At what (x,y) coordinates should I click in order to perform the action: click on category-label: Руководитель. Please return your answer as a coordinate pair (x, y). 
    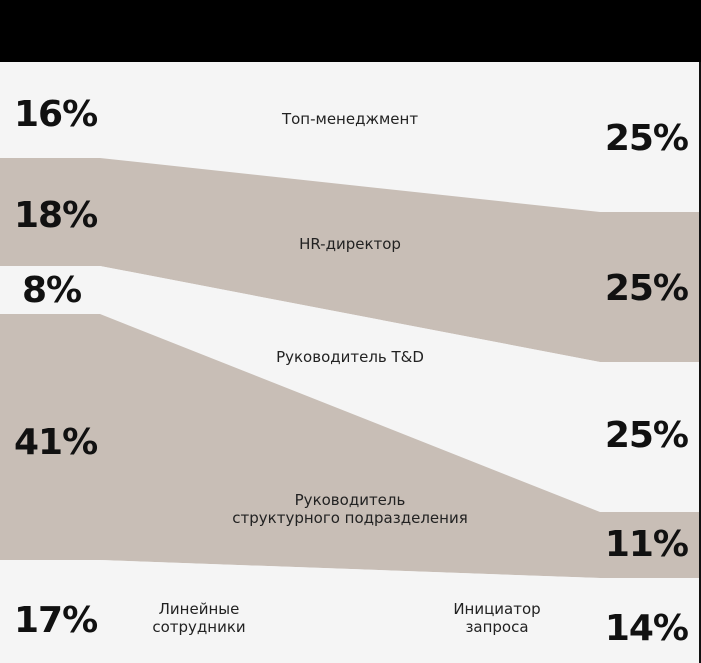
    Looking at the image, I should click on (350, 500).